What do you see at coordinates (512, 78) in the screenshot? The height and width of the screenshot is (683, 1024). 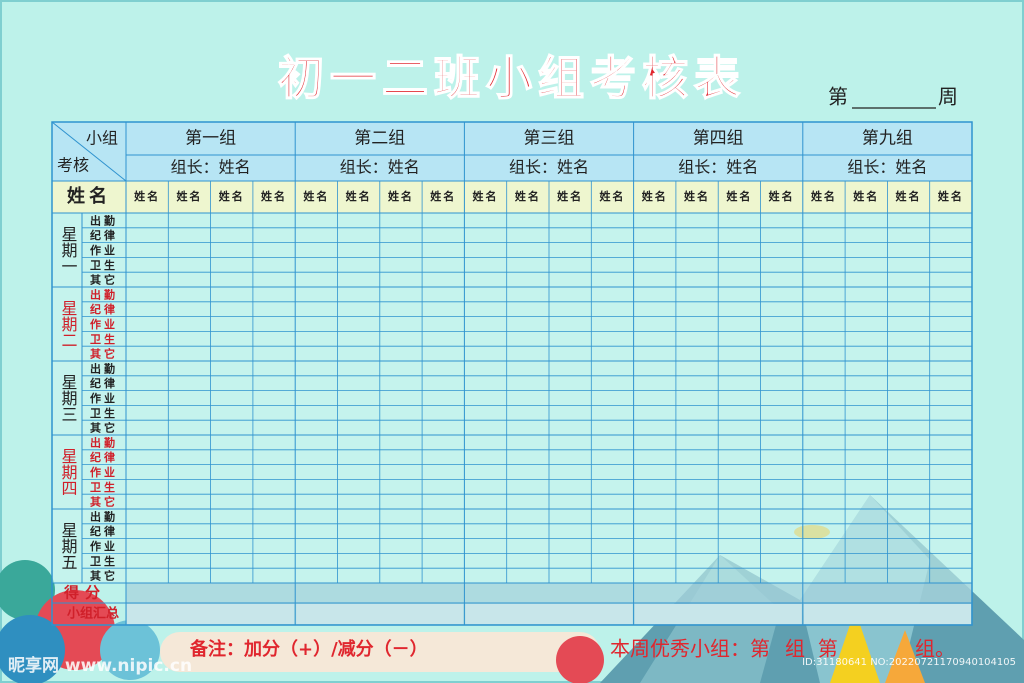 I see `title: 初一二班小组考核表` at bounding box center [512, 78].